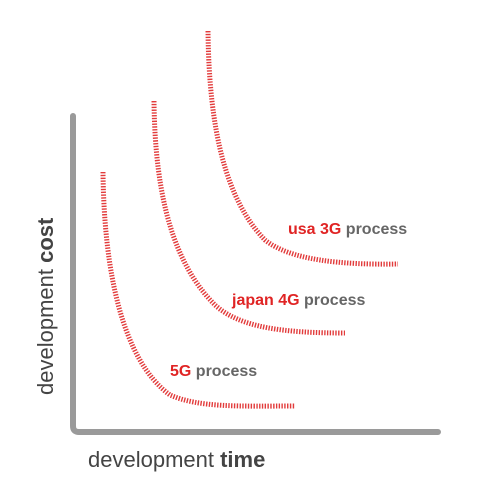 The height and width of the screenshot is (500, 500). What do you see at coordinates (347, 229) in the screenshot?
I see `series-label-usa-3g: usa 3G process` at bounding box center [347, 229].